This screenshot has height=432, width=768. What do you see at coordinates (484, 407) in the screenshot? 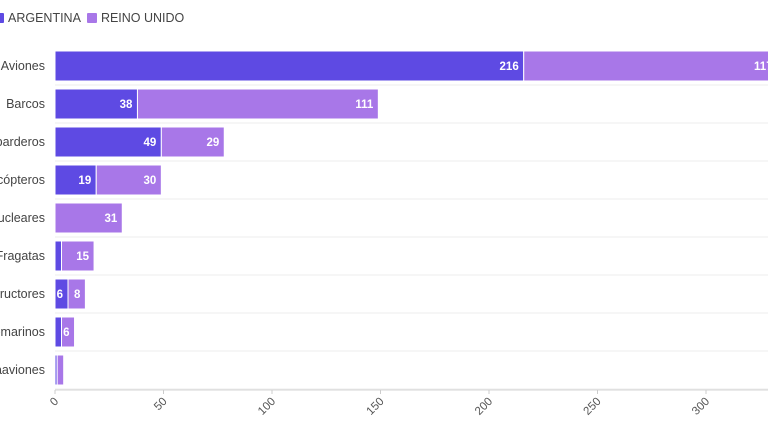
I see `x-tick-label: 200` at bounding box center [484, 407].